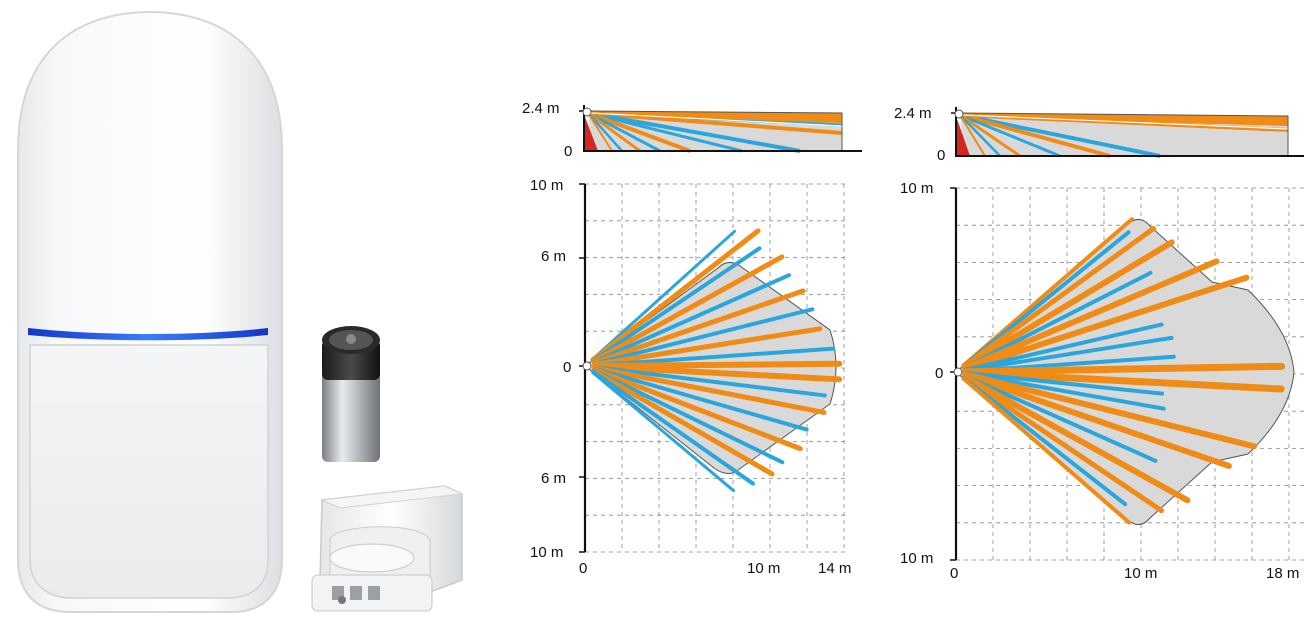 The width and height of the screenshot is (1304, 619). I want to click on x-max-label: 14 m, so click(834, 568).